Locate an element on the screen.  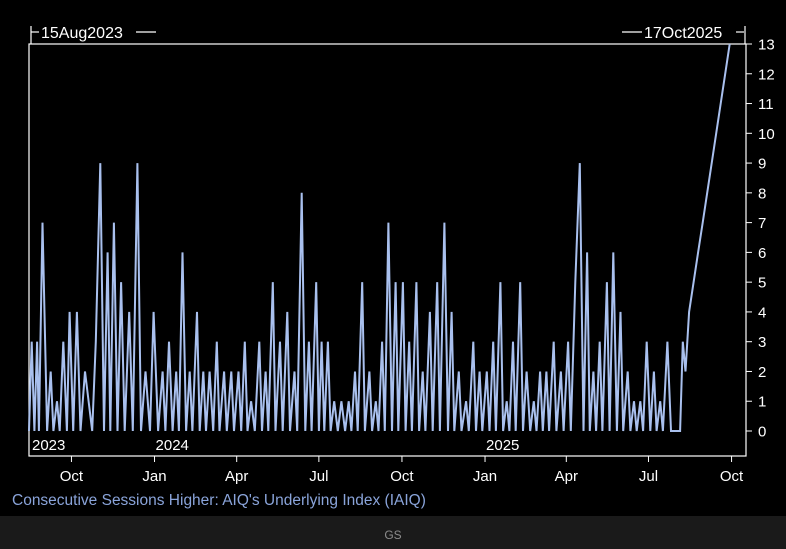
y-tick-label: 7 is located at coordinates (762, 223).